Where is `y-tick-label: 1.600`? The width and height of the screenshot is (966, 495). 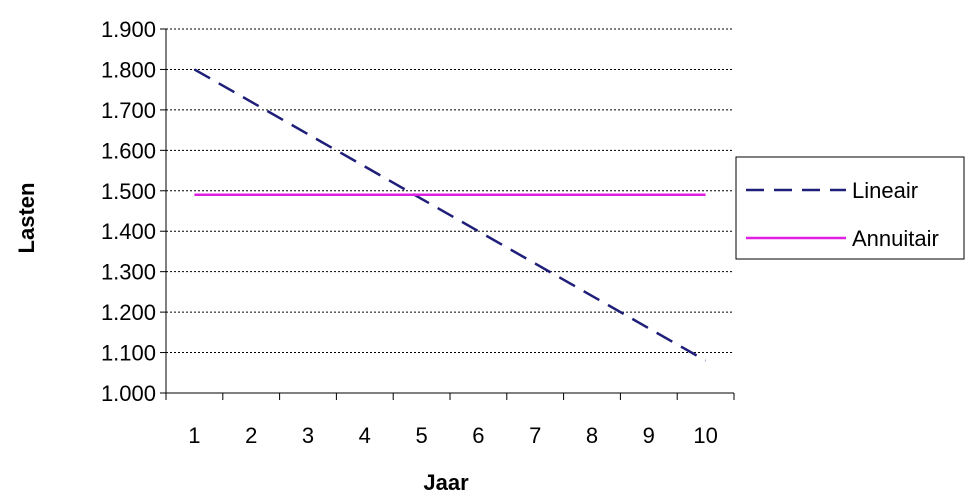 y-tick-label: 1.600 is located at coordinates (128, 150).